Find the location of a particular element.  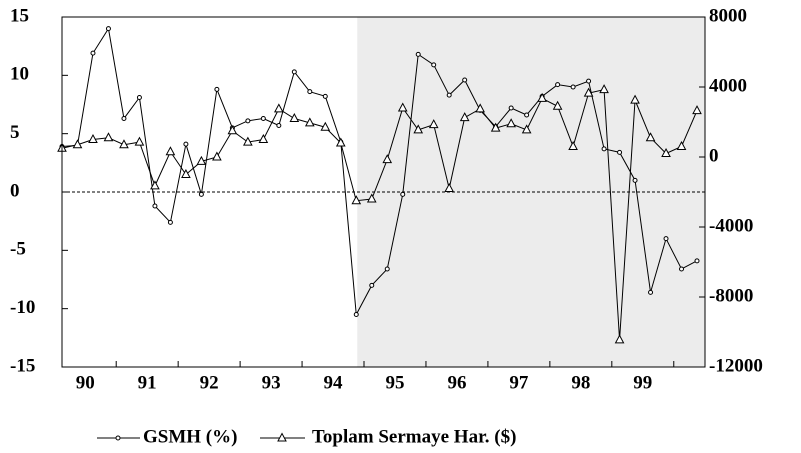

legend-label: GSMH (%) is located at coordinates (190, 436).